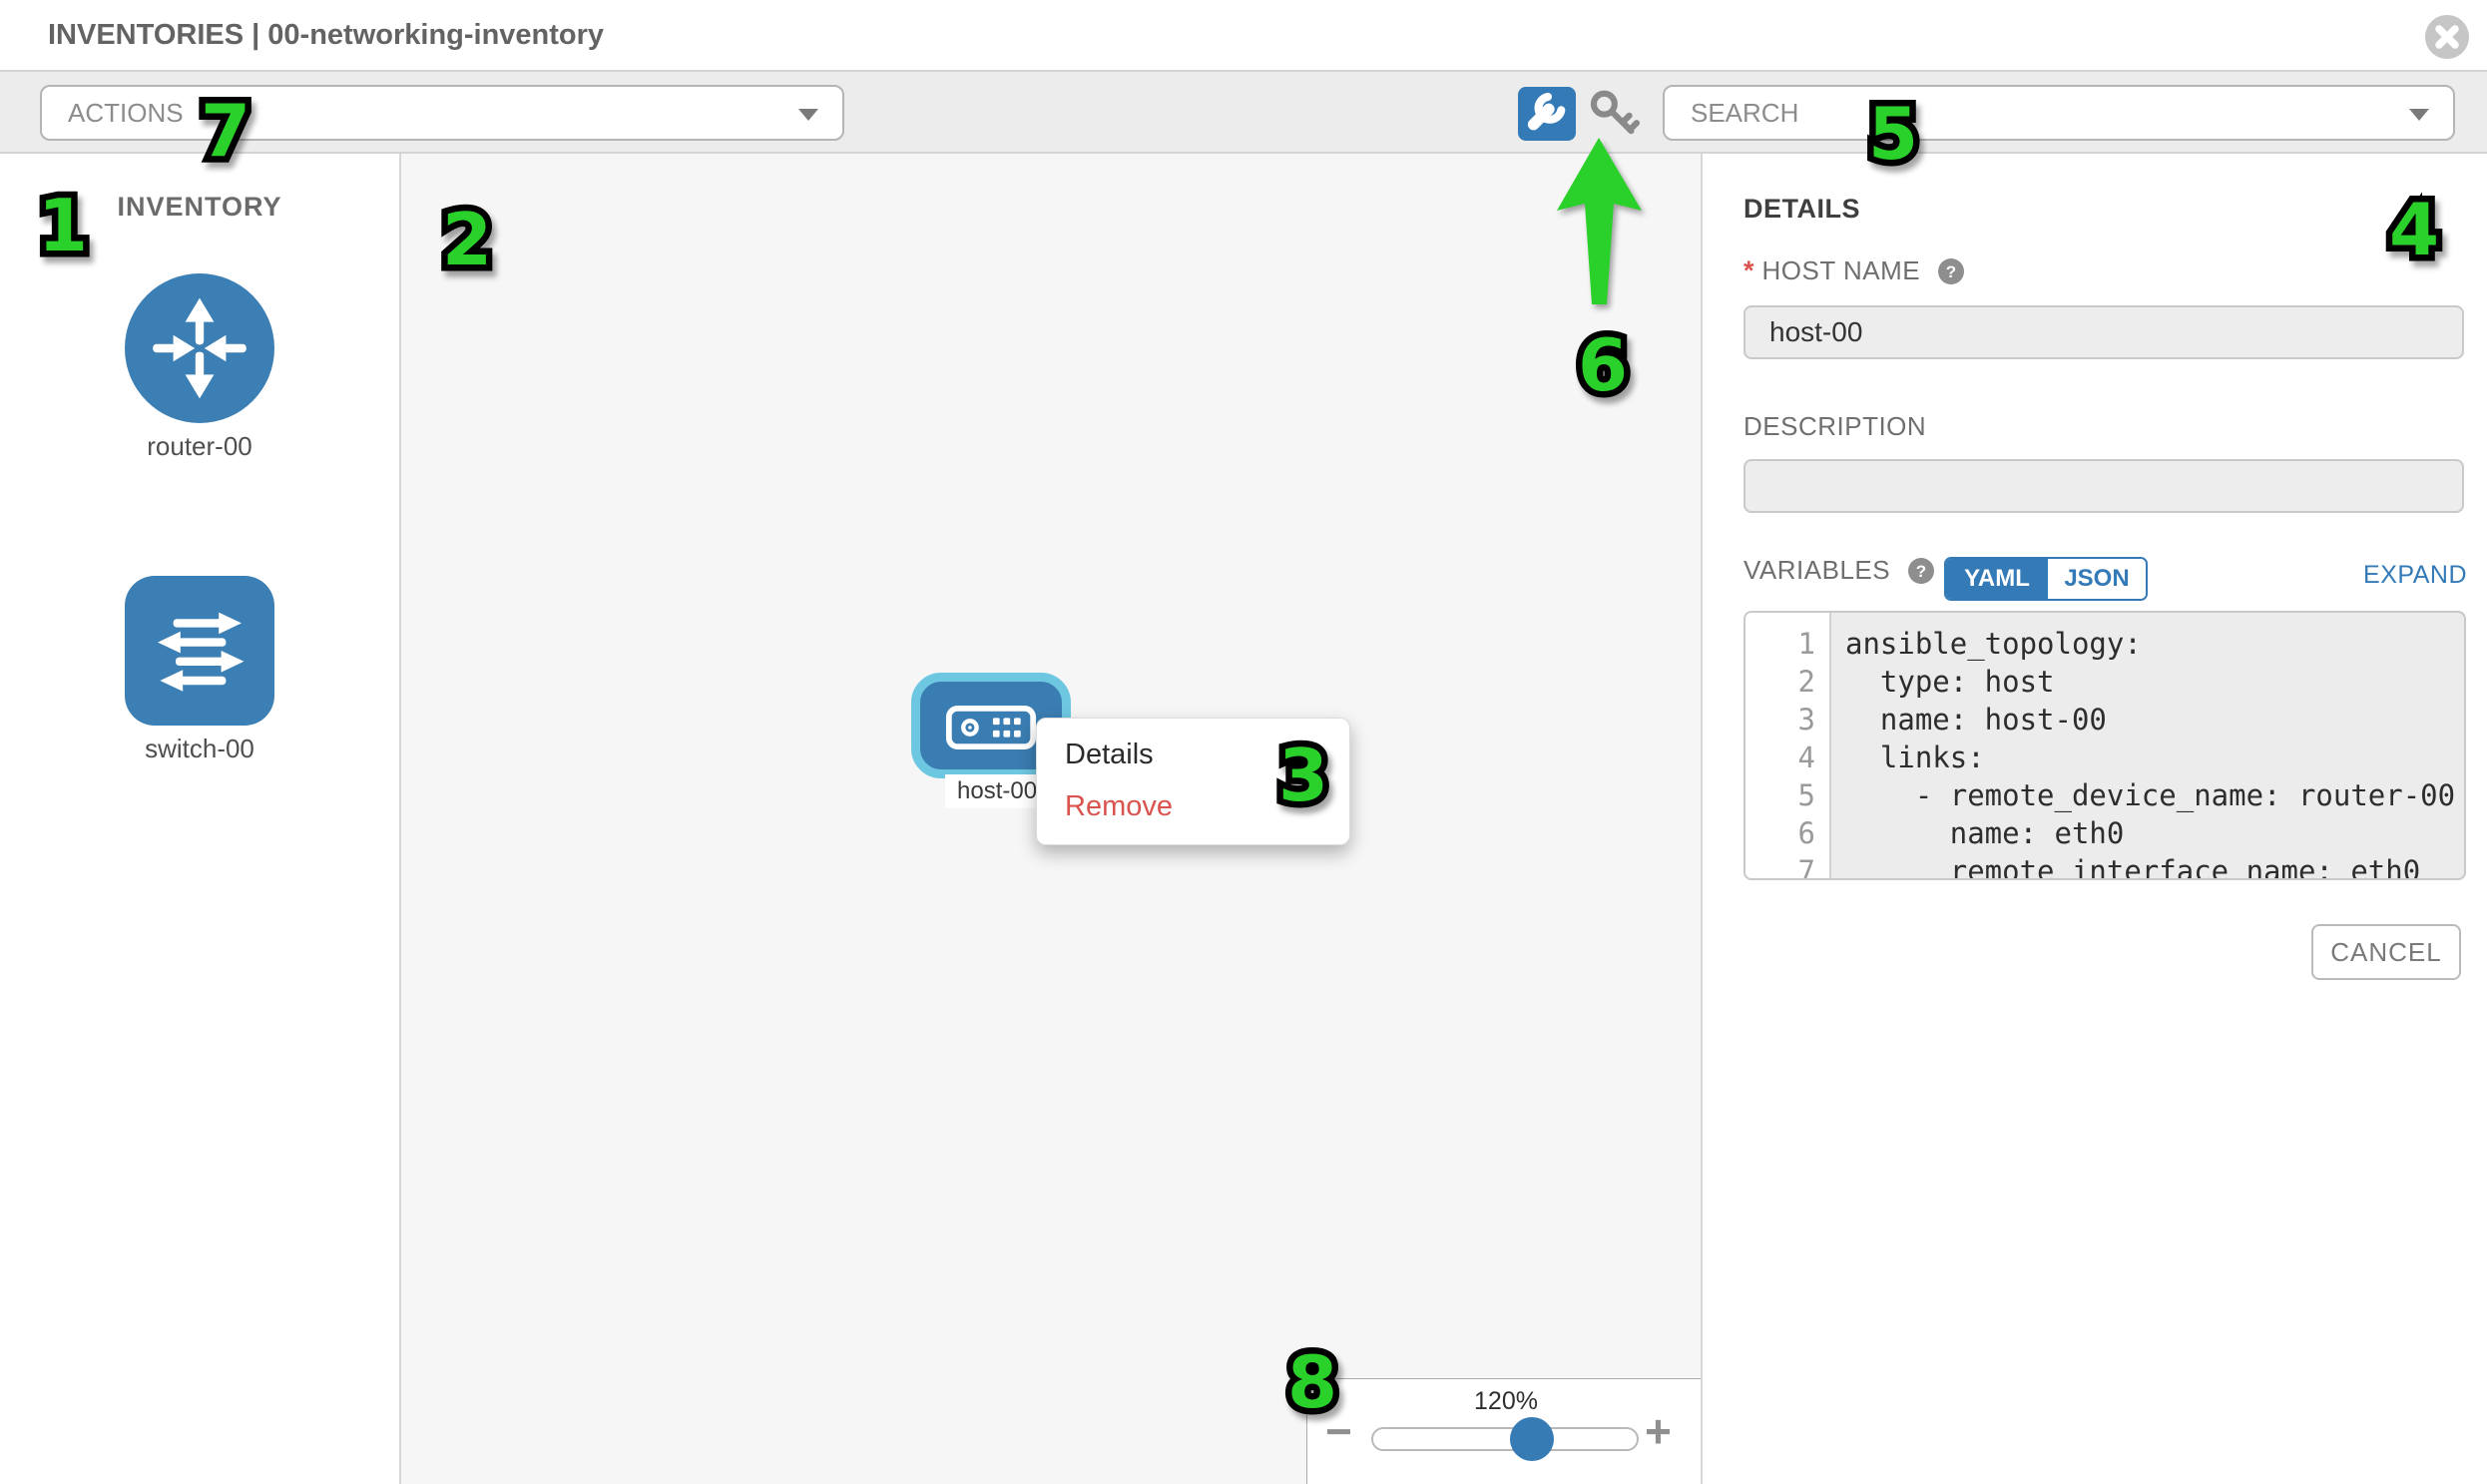  I want to click on code-line: 2 type: host, so click(2104, 682).